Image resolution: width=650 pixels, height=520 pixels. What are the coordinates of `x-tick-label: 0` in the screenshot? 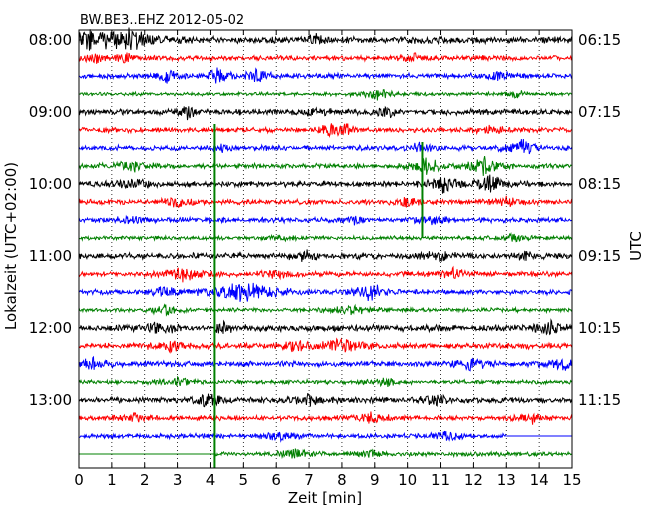 It's located at (79, 480).